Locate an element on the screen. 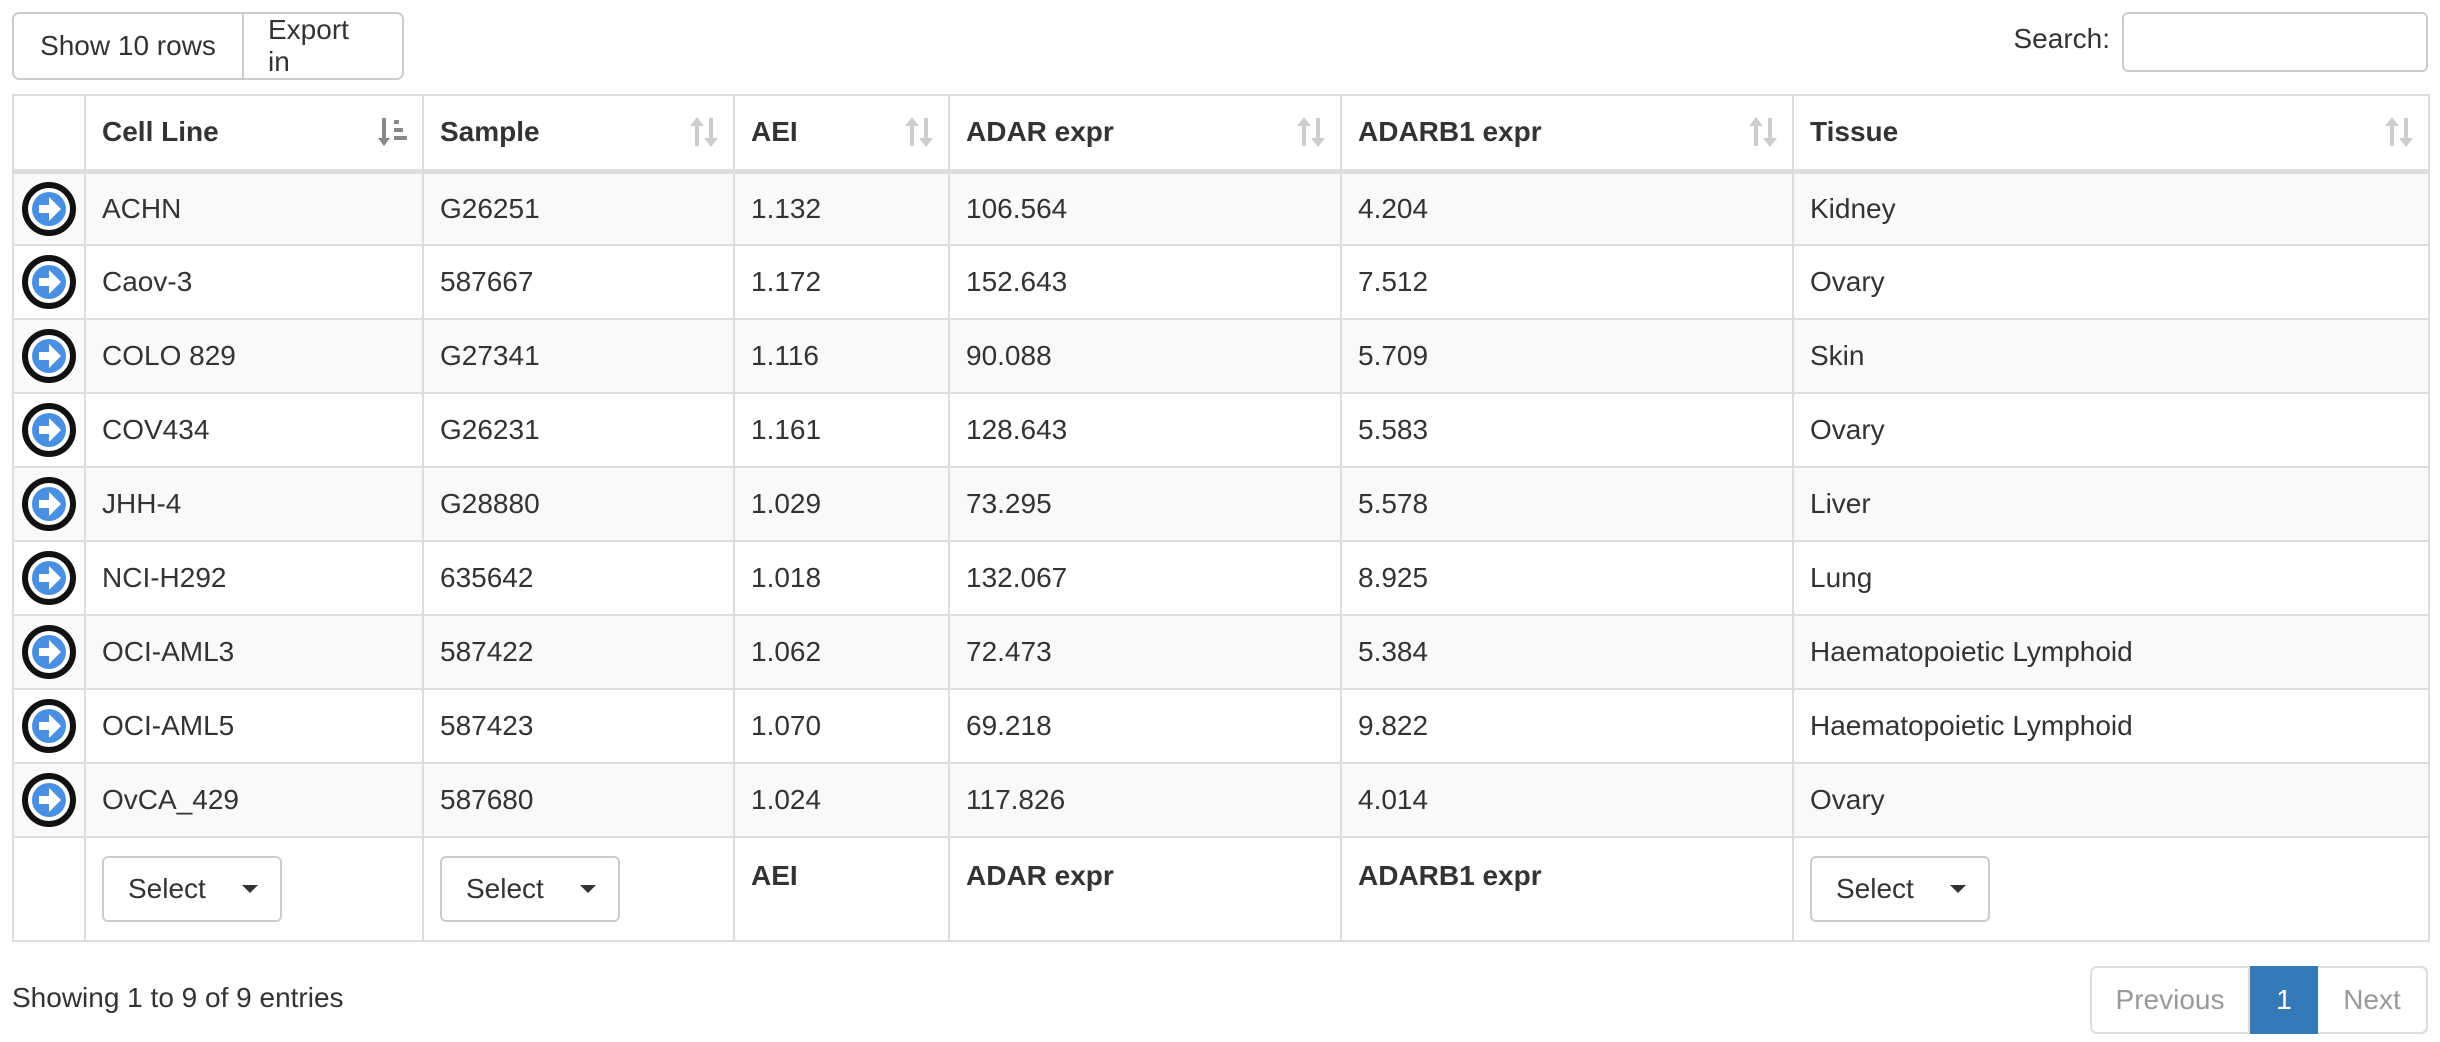 The width and height of the screenshot is (2440, 1042). search-label: Search: is located at coordinates (2062, 38).